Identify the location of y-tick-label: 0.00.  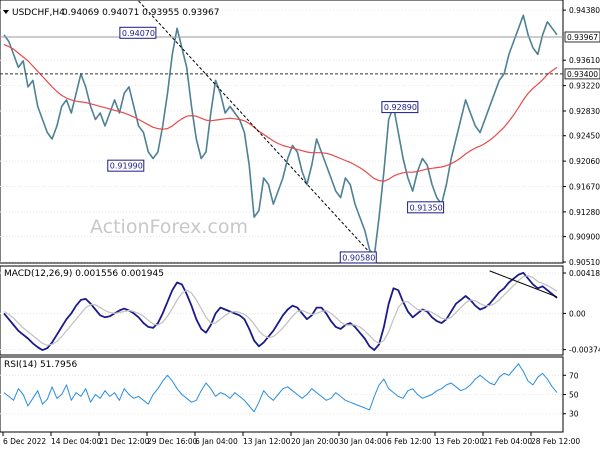
(577, 313).